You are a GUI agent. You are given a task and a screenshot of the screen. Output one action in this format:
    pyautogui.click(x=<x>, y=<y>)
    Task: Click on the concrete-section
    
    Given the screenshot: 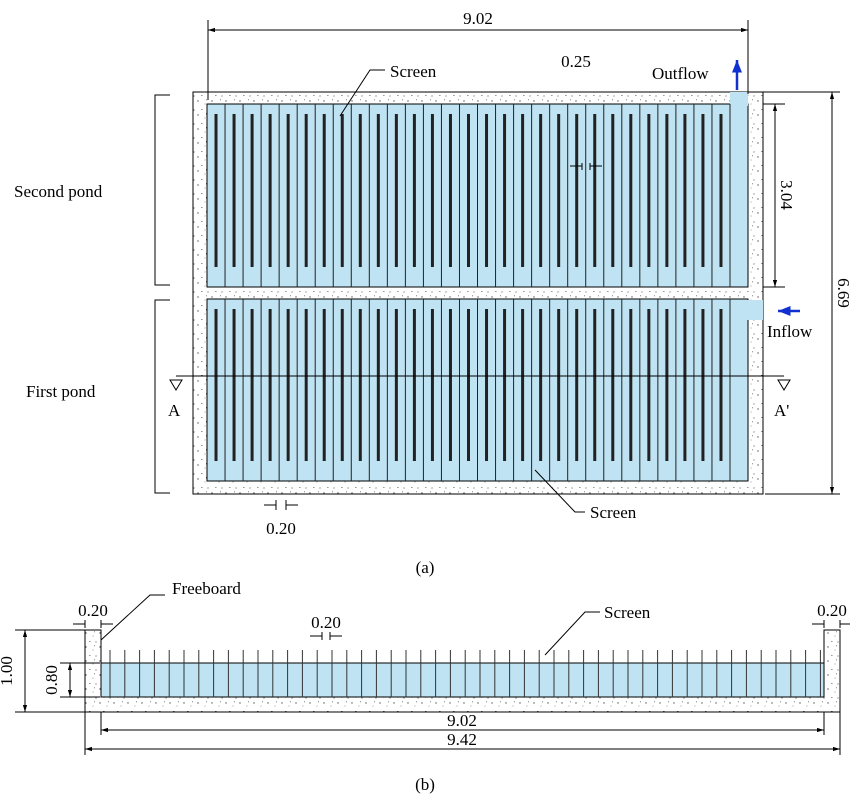 What is the action you would take?
    pyautogui.click(x=462, y=671)
    